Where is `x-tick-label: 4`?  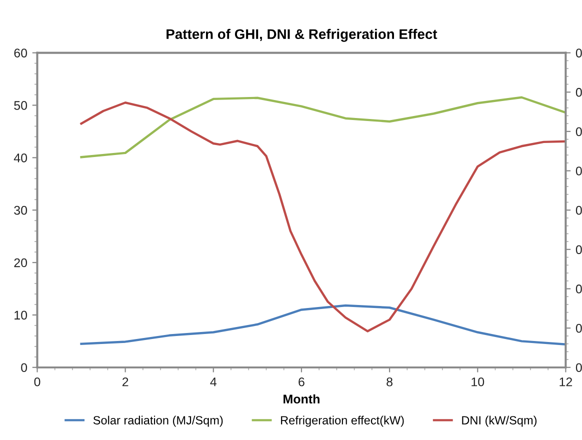 x-tick-label: 4 is located at coordinates (213, 382).